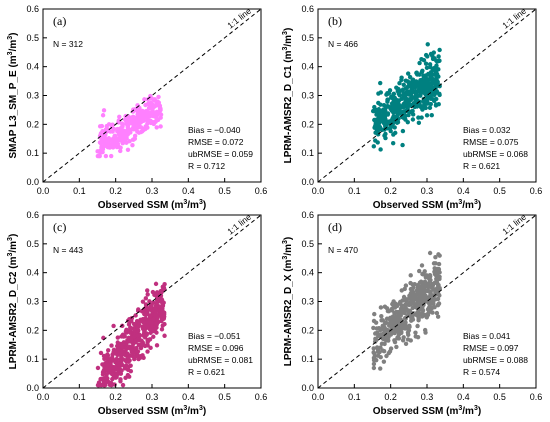 The height and width of the screenshot is (422, 550). I want to click on panel-letter: (b), so click(335, 21).